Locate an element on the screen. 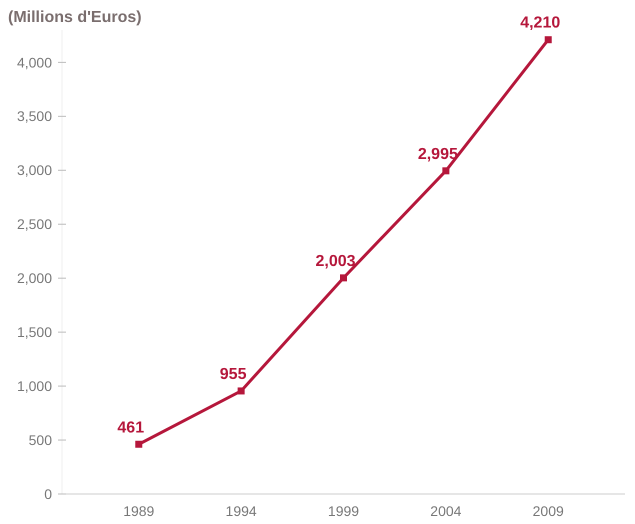 The image size is (635, 524). x-tick-label: 1999 is located at coordinates (344, 511).